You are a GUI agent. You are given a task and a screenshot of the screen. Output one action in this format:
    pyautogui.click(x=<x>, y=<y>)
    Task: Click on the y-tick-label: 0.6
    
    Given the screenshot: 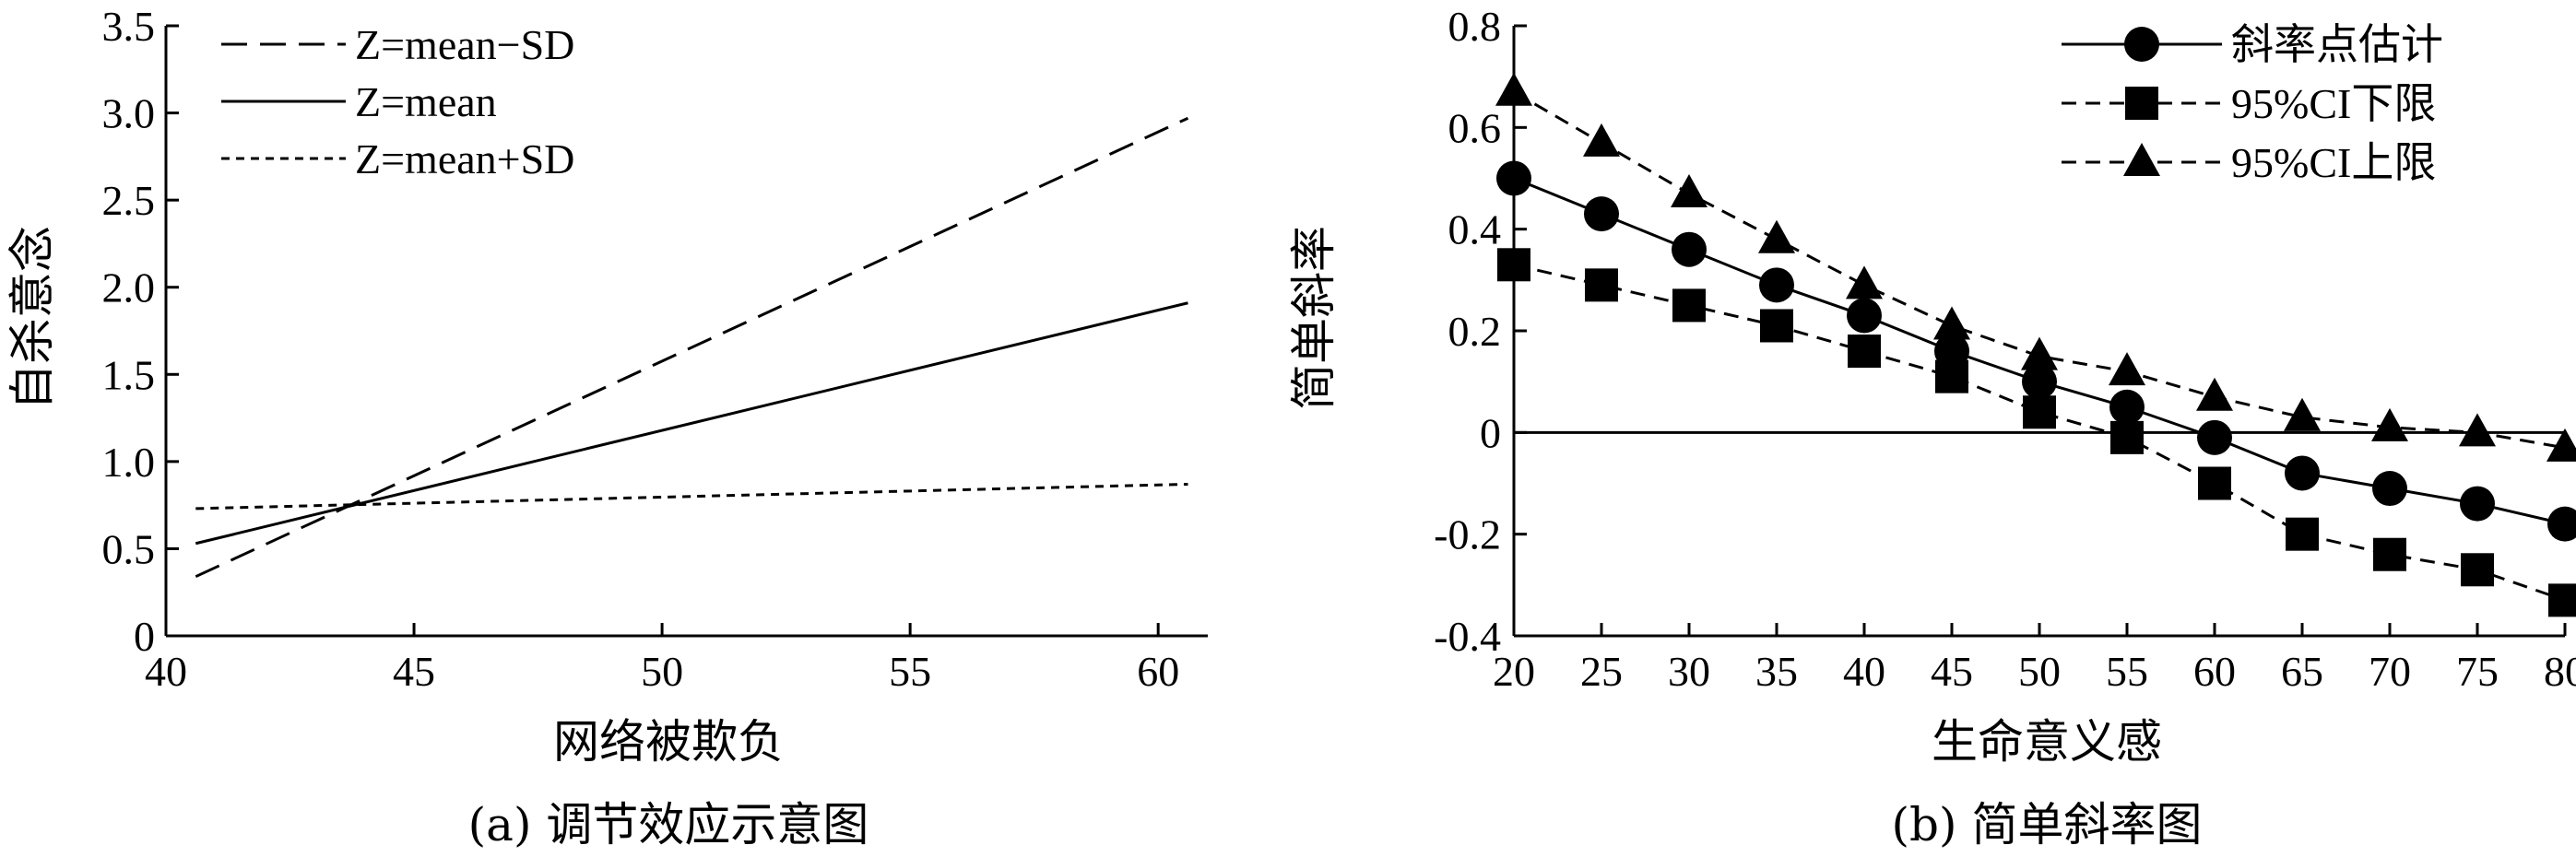 What is the action you would take?
    pyautogui.click(x=1475, y=127)
    